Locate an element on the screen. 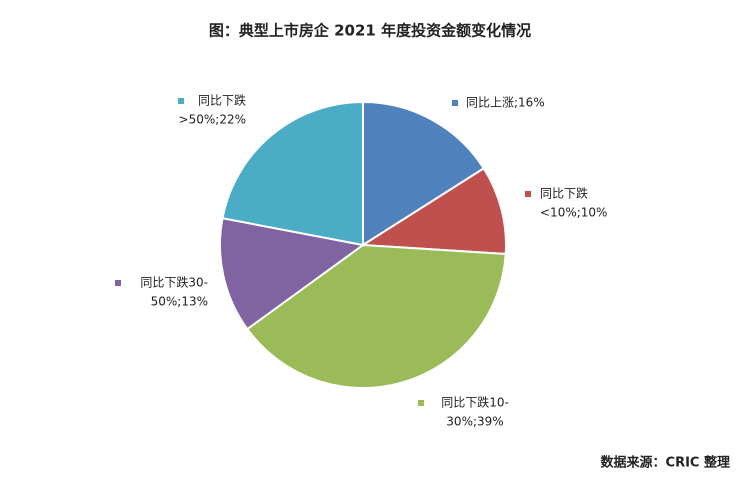 The width and height of the screenshot is (740, 480). data-label: >50%;22% is located at coordinates (212, 120).